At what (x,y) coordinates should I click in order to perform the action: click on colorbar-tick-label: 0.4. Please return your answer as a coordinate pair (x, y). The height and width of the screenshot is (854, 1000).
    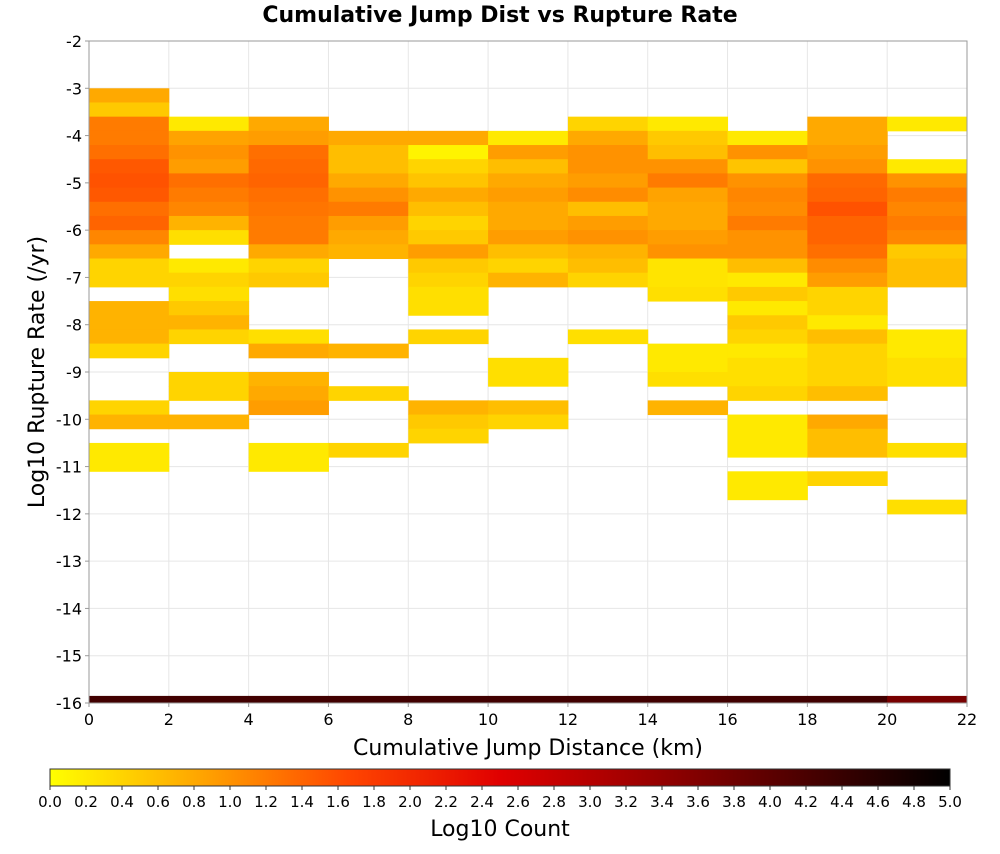
    Looking at the image, I should click on (122, 802).